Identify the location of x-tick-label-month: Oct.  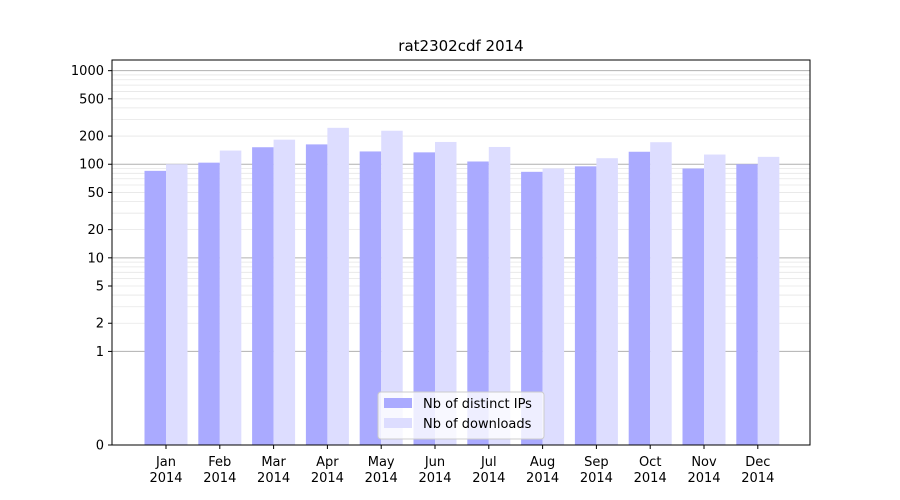
(650, 462).